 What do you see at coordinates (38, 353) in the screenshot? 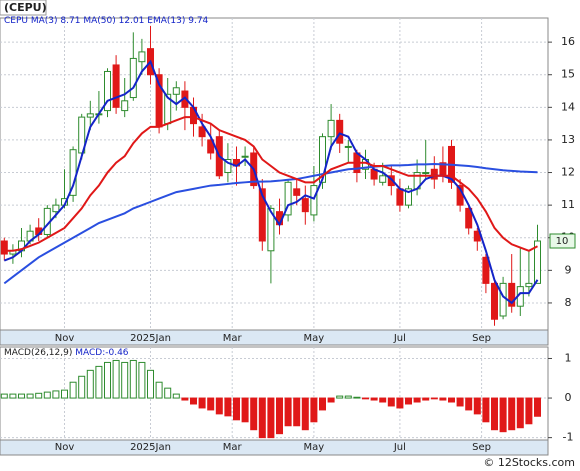
I see `legend-entry: MACD(26,12,9)` at bounding box center [38, 353].